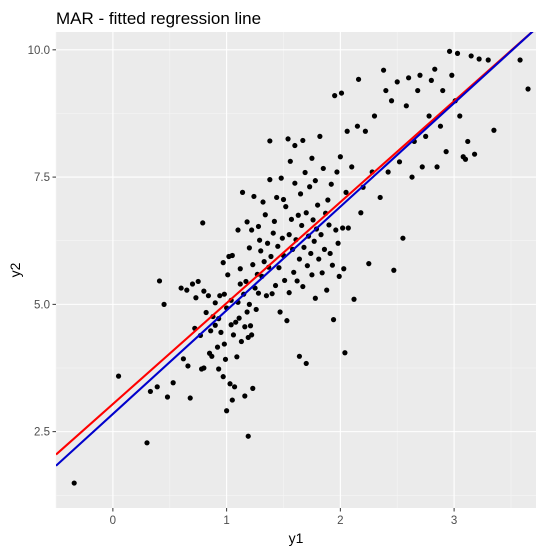 This screenshot has width=542, height=552. What do you see at coordinates (158, 18) in the screenshot?
I see `chart-title: MAR - fitted regression line` at bounding box center [158, 18].